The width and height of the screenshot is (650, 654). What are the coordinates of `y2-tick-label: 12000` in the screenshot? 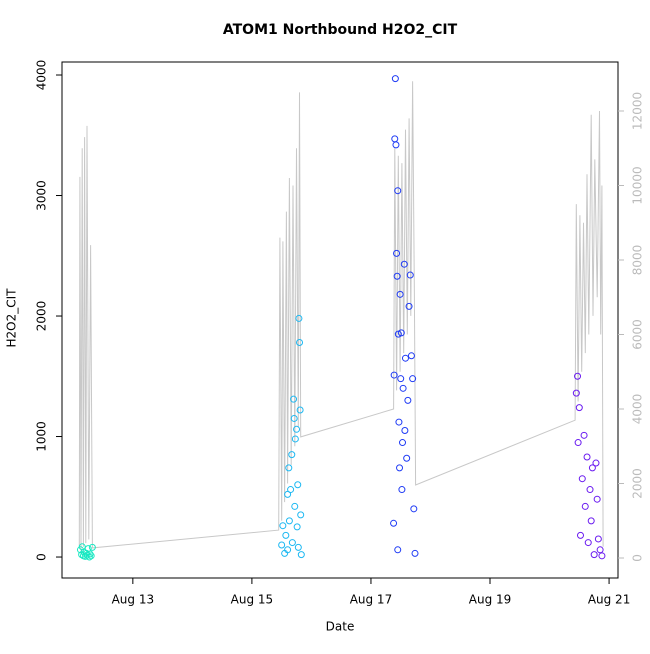 It's located at (638, 111).